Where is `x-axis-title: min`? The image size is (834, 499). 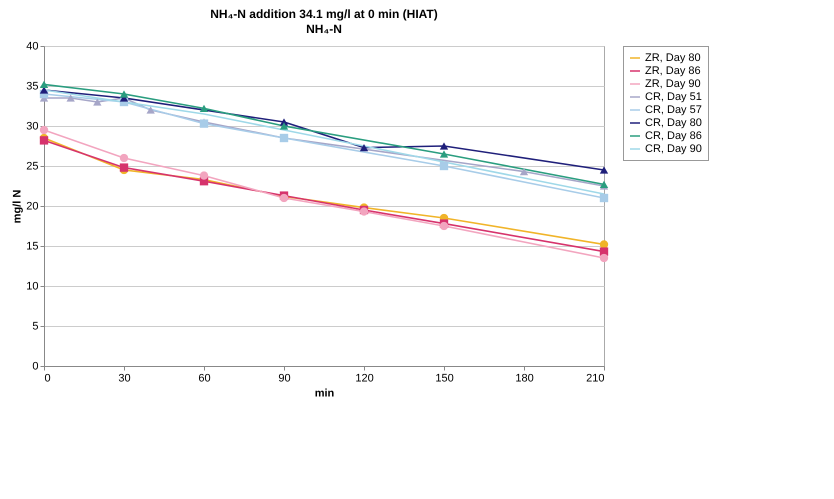 x-axis-title: min is located at coordinates (324, 394).